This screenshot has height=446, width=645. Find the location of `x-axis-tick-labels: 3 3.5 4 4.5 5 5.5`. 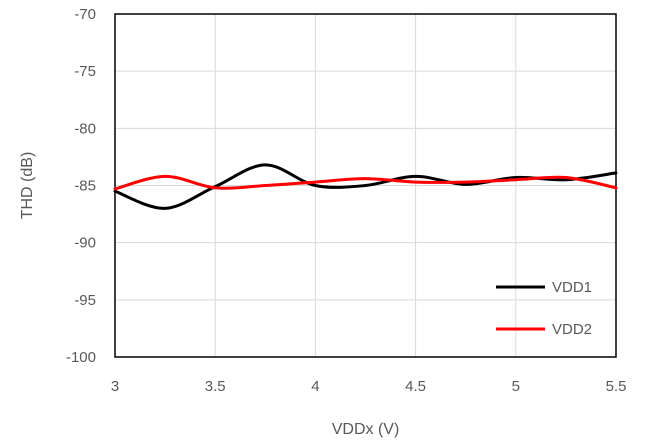

x-axis-tick-labels: 3 3.5 4 4.5 5 5.5 is located at coordinates (369, 386).